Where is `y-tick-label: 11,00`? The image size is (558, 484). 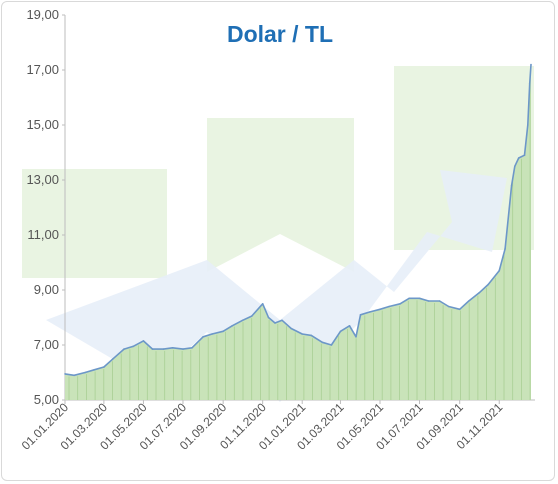 y-tick-label: 11,00 is located at coordinates (43, 234).